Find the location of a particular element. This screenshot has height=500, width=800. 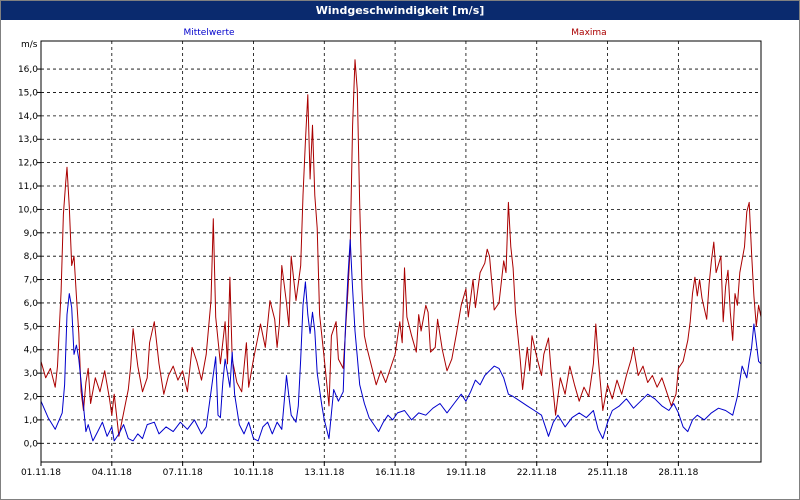

x-tick-label: 10.11.18 is located at coordinates (253, 473).